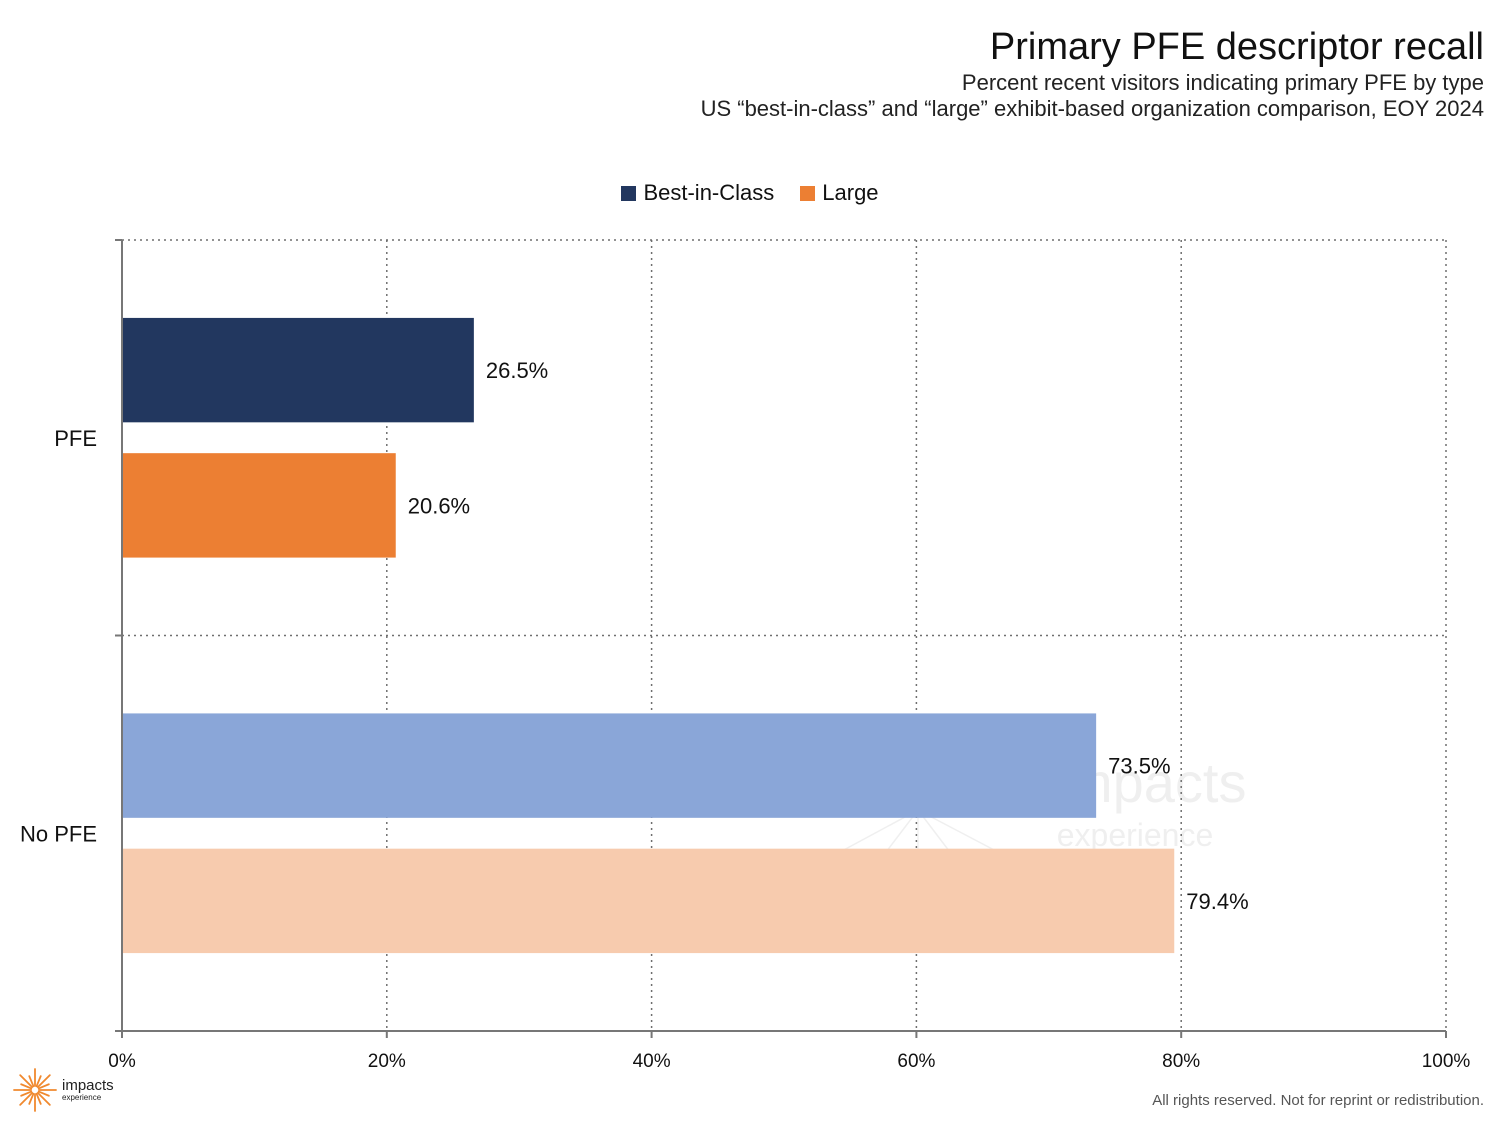 This screenshot has height=1125, width=1500. I want to click on data-label: 73.5%, so click(1139, 766).